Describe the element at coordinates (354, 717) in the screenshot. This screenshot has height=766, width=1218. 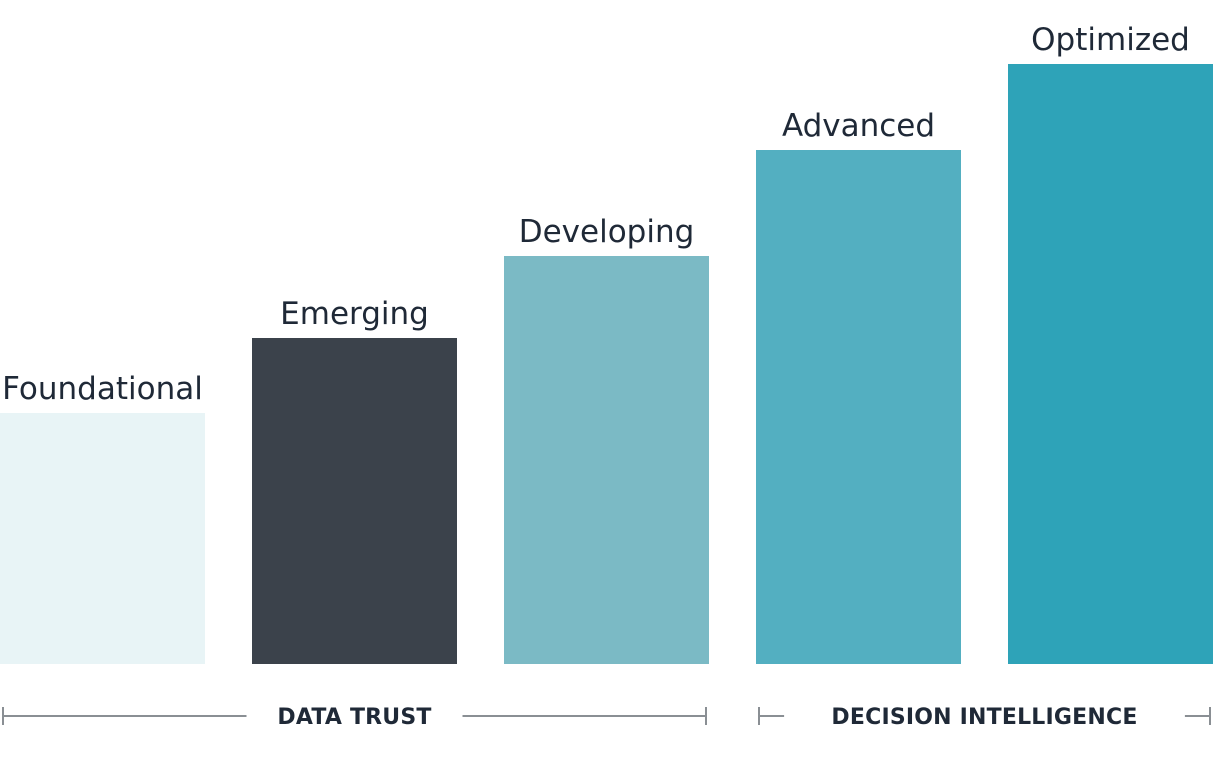
I see `group-label-data-trust: DATA TRUST` at that location.